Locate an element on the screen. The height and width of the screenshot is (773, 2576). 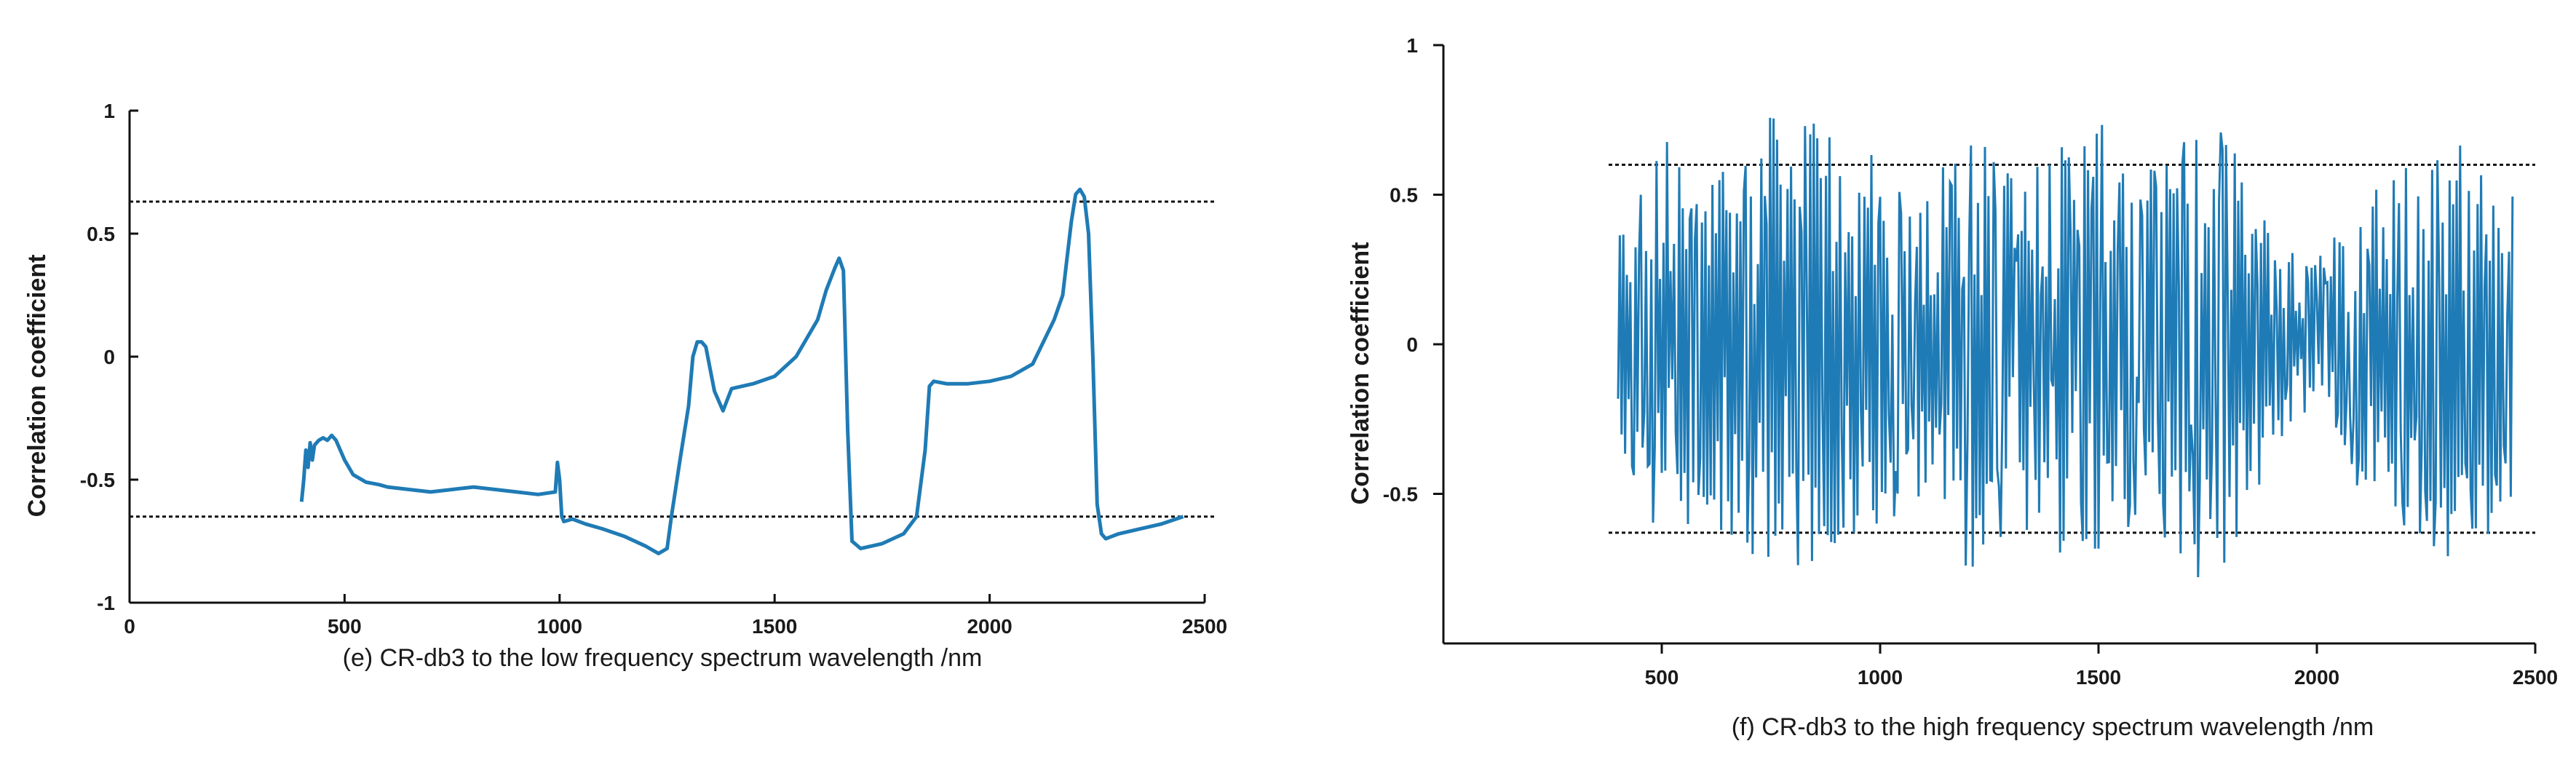
y-tick-label: -1 is located at coordinates (106, 603).